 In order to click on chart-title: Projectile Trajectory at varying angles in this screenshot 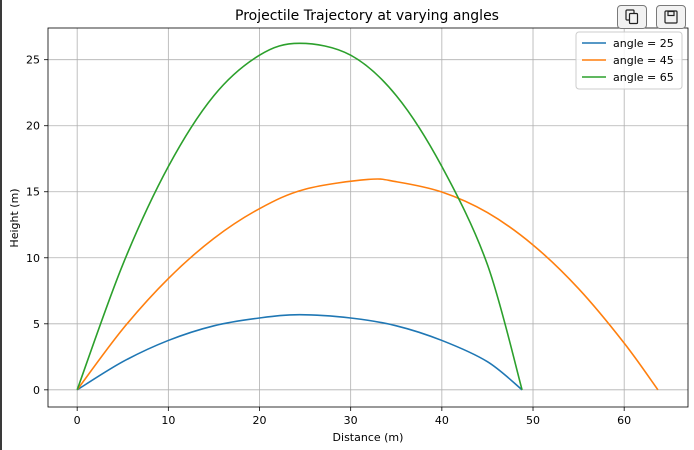, I will do `click(367, 16)`.